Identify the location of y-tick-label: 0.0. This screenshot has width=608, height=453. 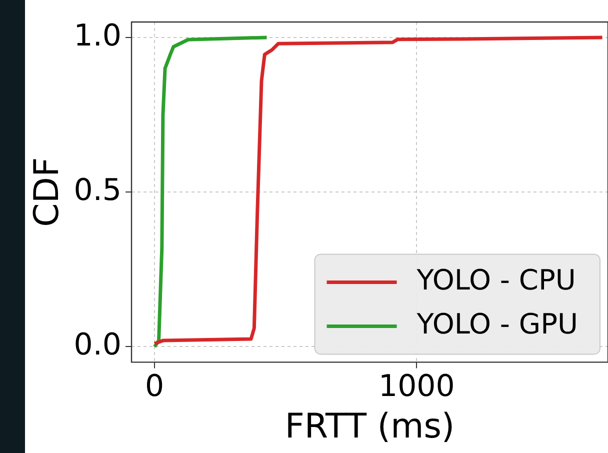
(98, 345).